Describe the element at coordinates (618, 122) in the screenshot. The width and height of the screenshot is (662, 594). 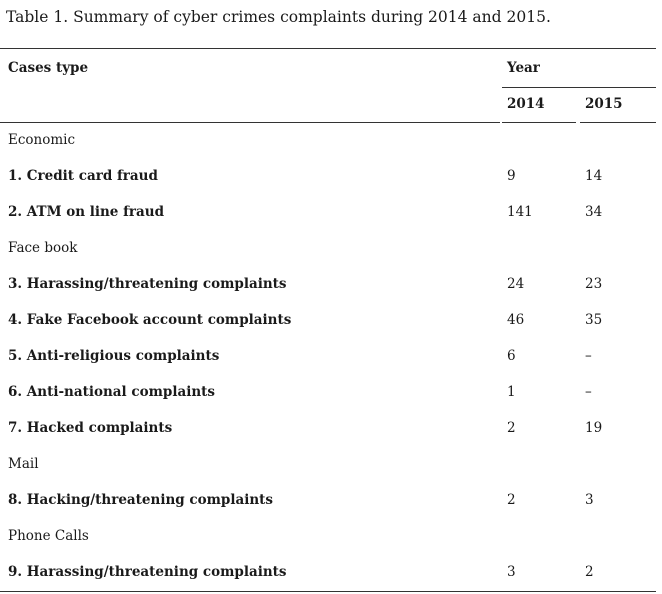
I see `header-bottom-rule-2015` at that location.